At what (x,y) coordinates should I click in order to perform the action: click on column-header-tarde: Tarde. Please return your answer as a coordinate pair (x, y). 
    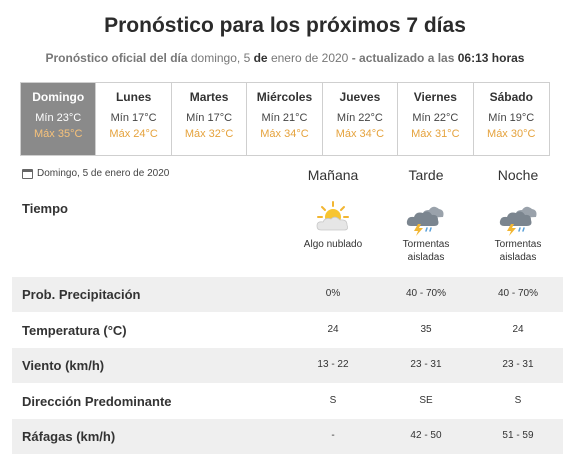
    Looking at the image, I should click on (426, 175).